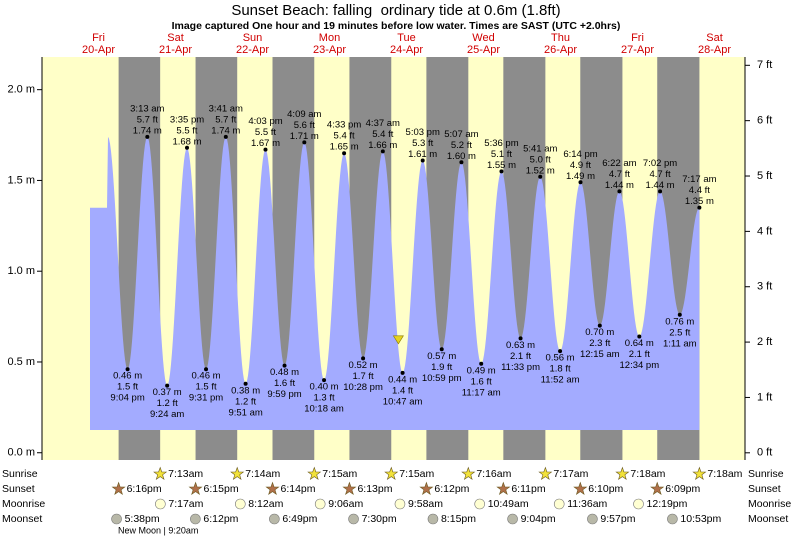  What do you see at coordinates (329, 38) in the screenshot?
I see `weekday-label: Mon` at bounding box center [329, 38].